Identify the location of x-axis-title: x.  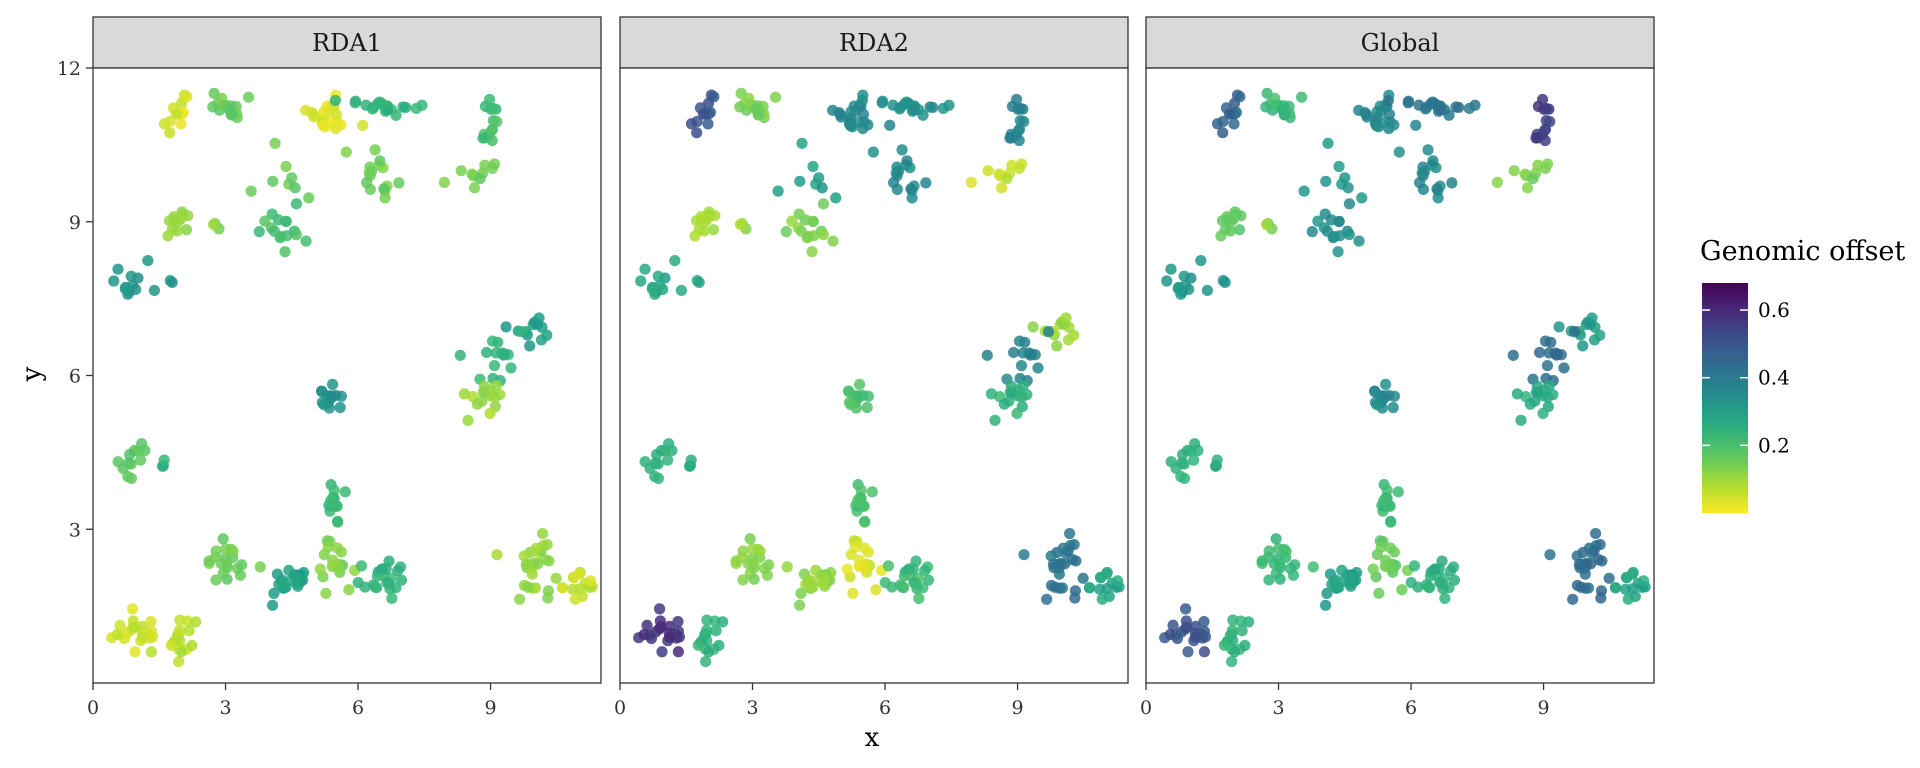
(872, 738).